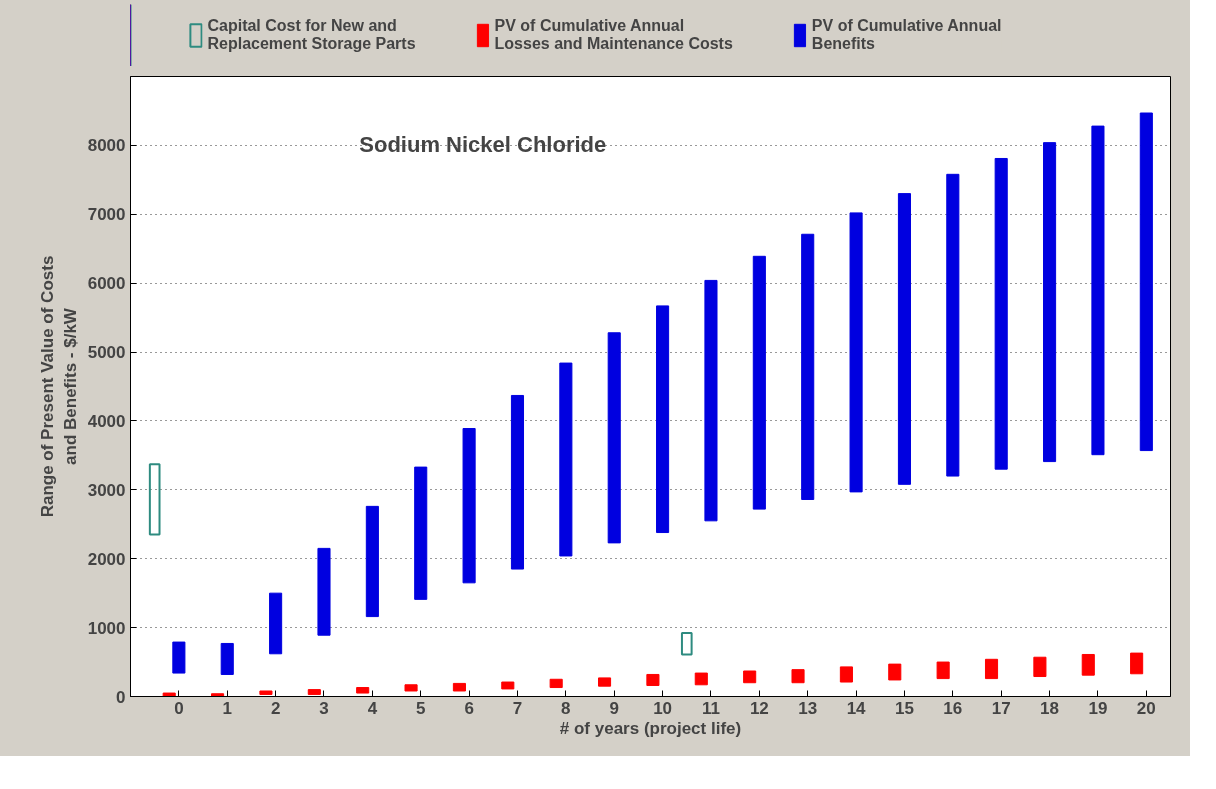 This screenshot has height=789, width=1216. I want to click on x-tick-label: 2, so click(275, 708).